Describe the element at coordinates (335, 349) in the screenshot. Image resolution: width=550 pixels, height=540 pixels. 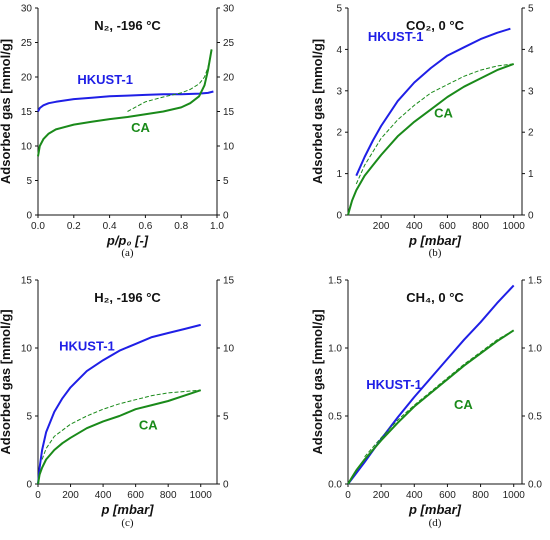
I see `y-tick-label-left: 1.0` at that location.